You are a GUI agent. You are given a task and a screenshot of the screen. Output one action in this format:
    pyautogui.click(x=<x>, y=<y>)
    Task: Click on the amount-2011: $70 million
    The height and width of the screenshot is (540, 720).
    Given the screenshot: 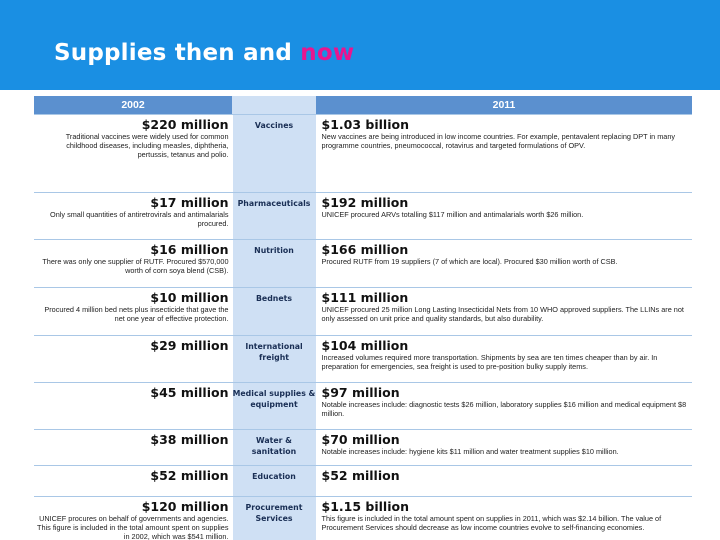 What is the action you would take?
    pyautogui.click(x=360, y=439)
    